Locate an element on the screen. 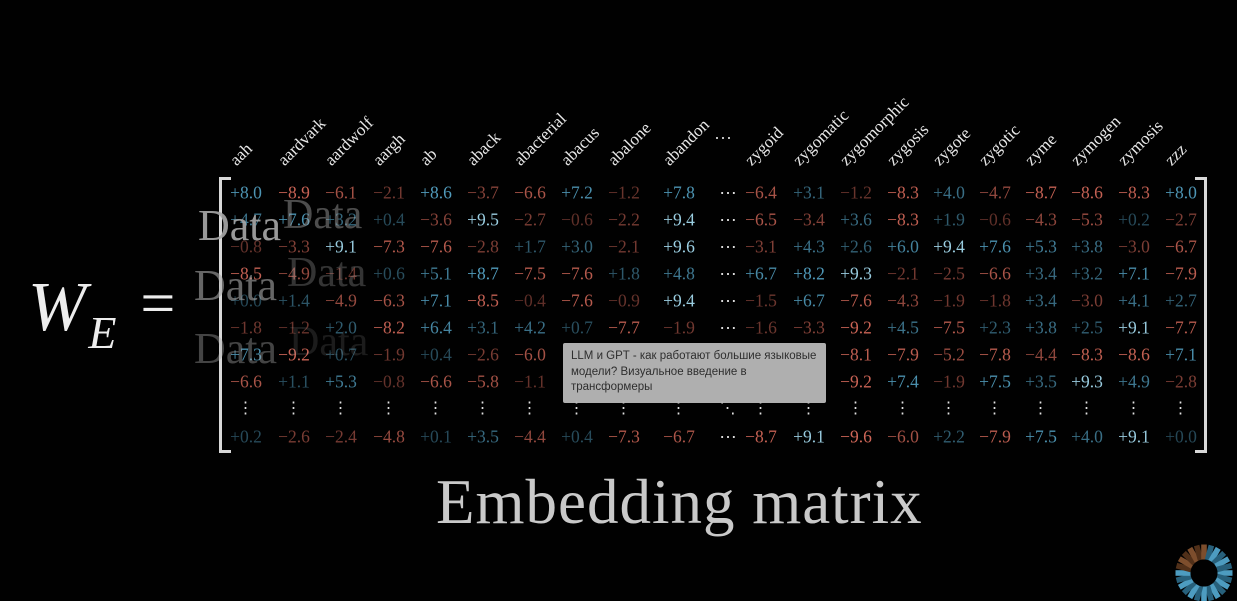  matrix-cell: −2.6 is located at coordinates (483, 354).